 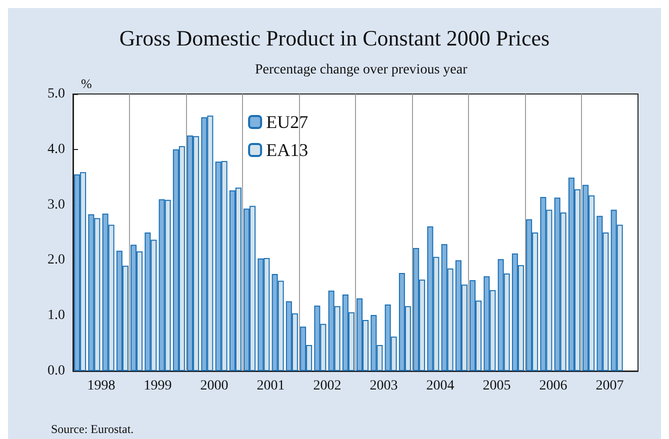 What do you see at coordinates (361, 70) in the screenshot?
I see `chart-subtitle: Percentage change over previous year` at bounding box center [361, 70].